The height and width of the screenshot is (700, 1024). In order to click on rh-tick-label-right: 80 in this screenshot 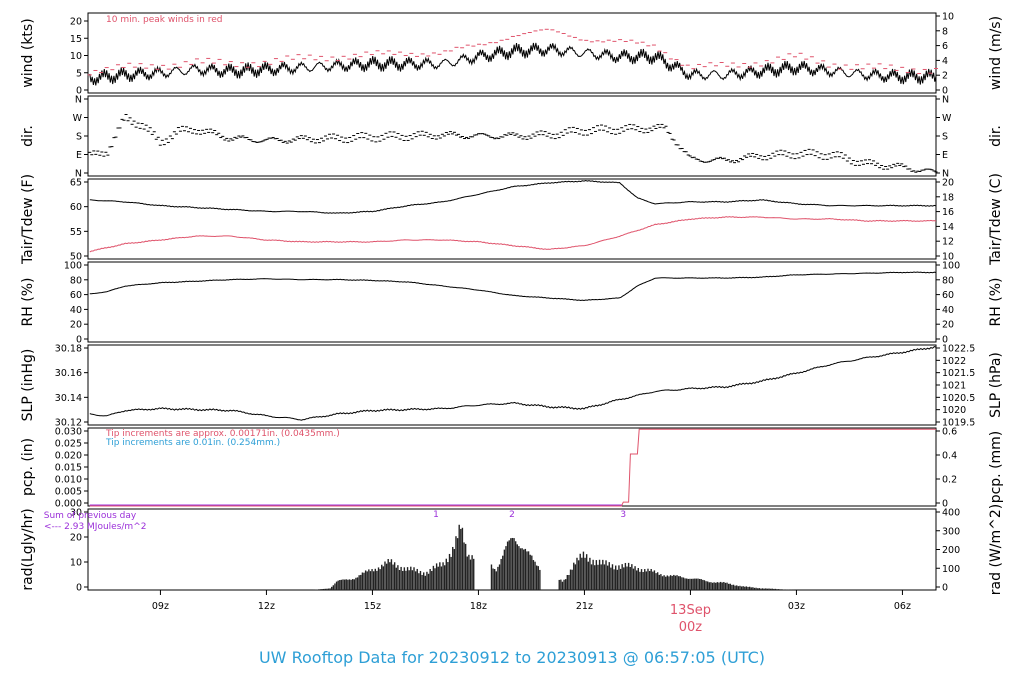, I will do `click(948, 280)`.